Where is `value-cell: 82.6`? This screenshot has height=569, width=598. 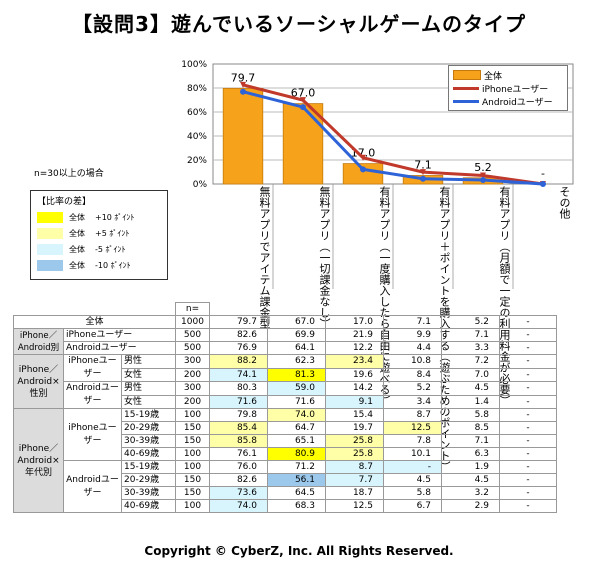
value-cell: 82.6 is located at coordinates (238, 480).